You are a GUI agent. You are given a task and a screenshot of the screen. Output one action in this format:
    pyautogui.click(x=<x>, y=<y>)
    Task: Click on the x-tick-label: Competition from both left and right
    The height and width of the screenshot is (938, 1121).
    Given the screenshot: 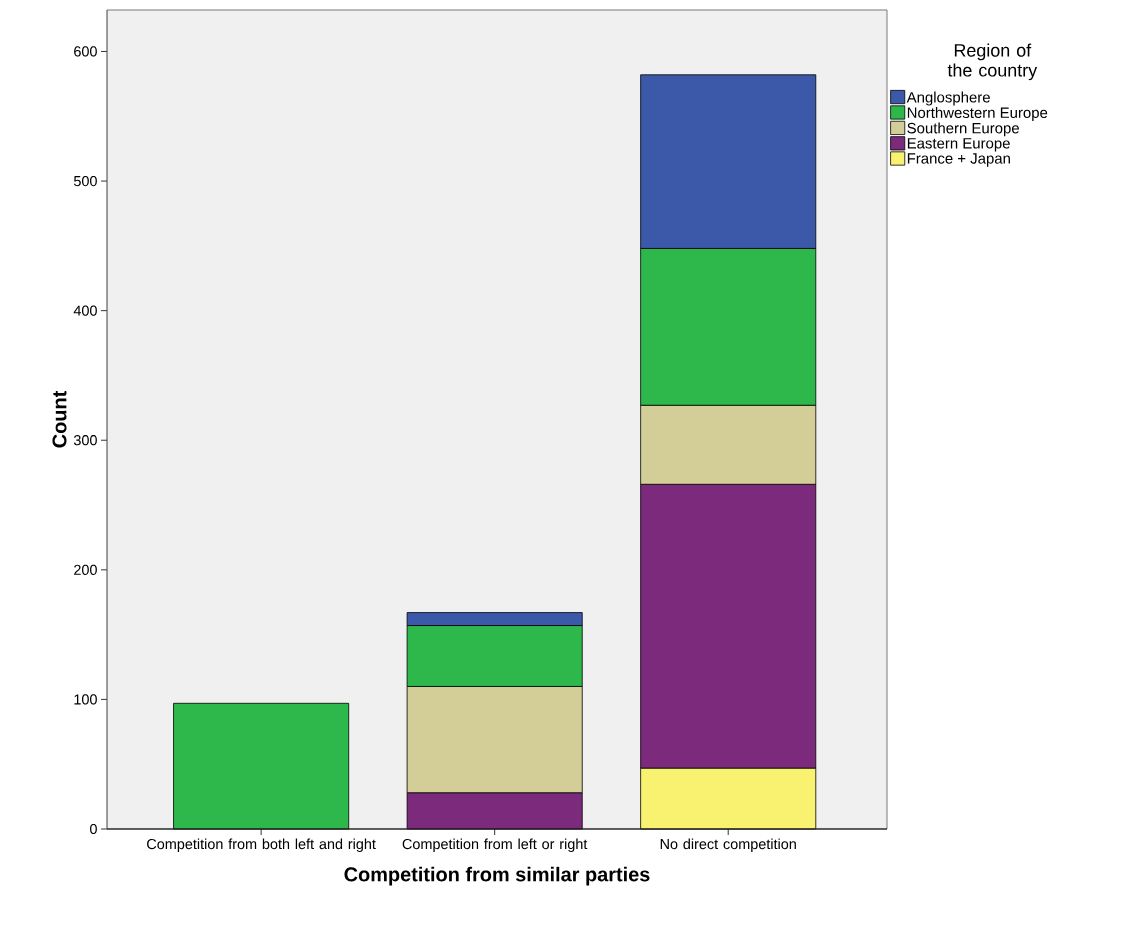 What is the action you would take?
    pyautogui.click(x=261, y=845)
    